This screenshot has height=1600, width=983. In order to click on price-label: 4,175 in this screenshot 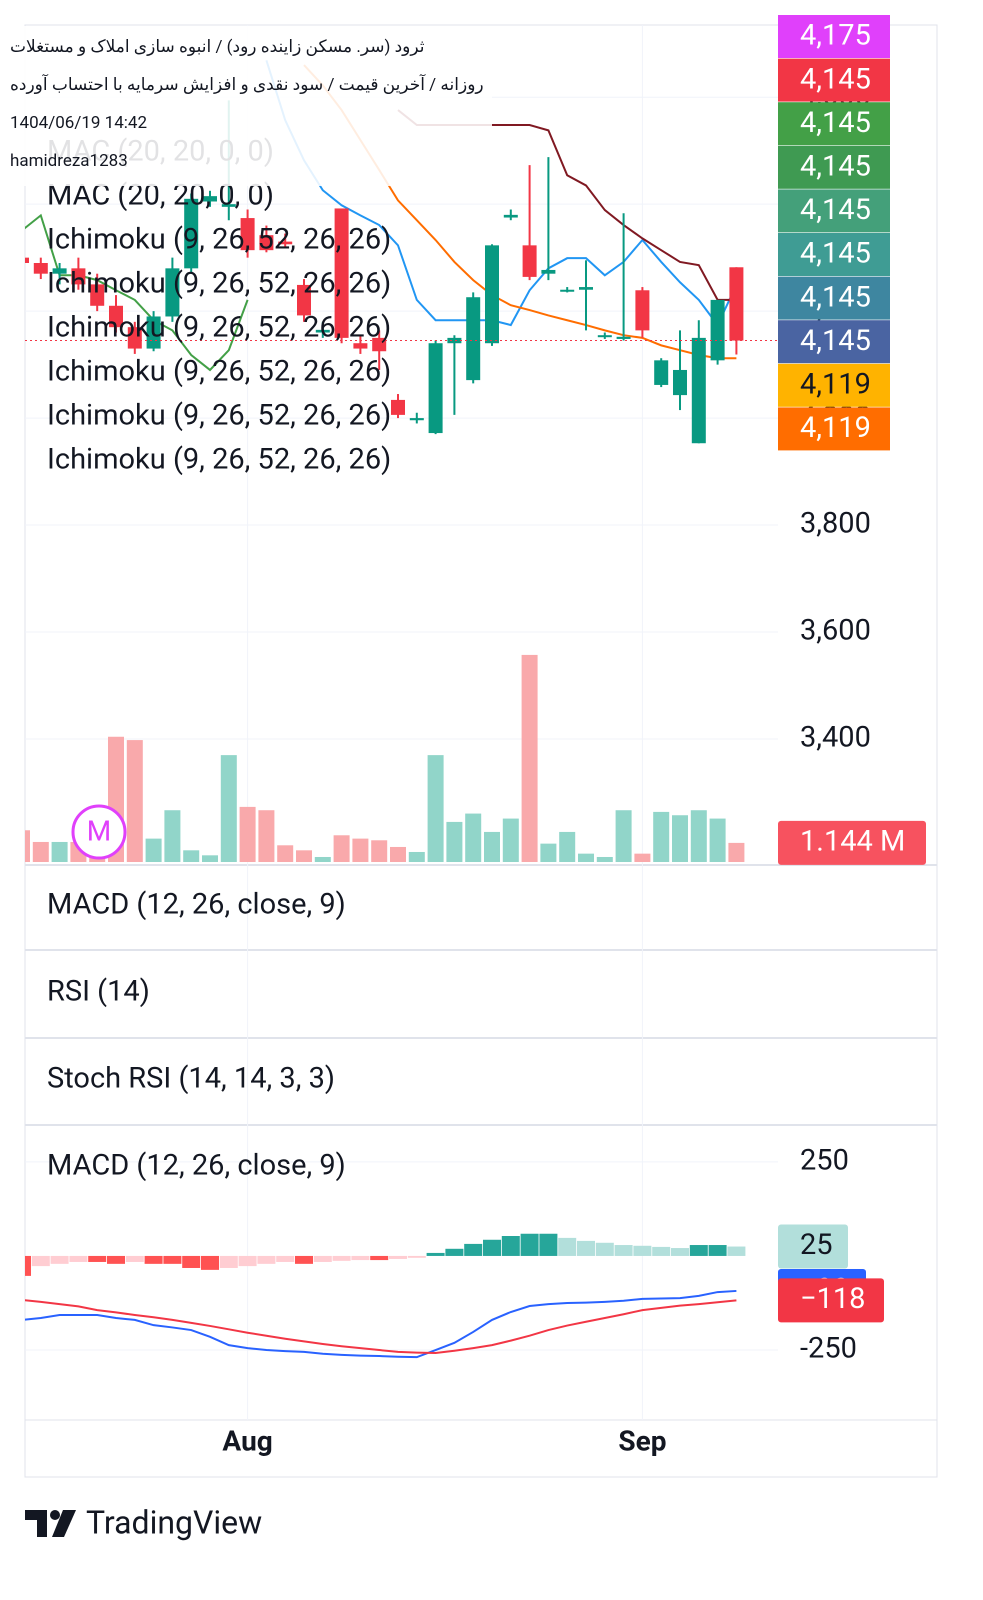, I will do `click(835, 36)`.